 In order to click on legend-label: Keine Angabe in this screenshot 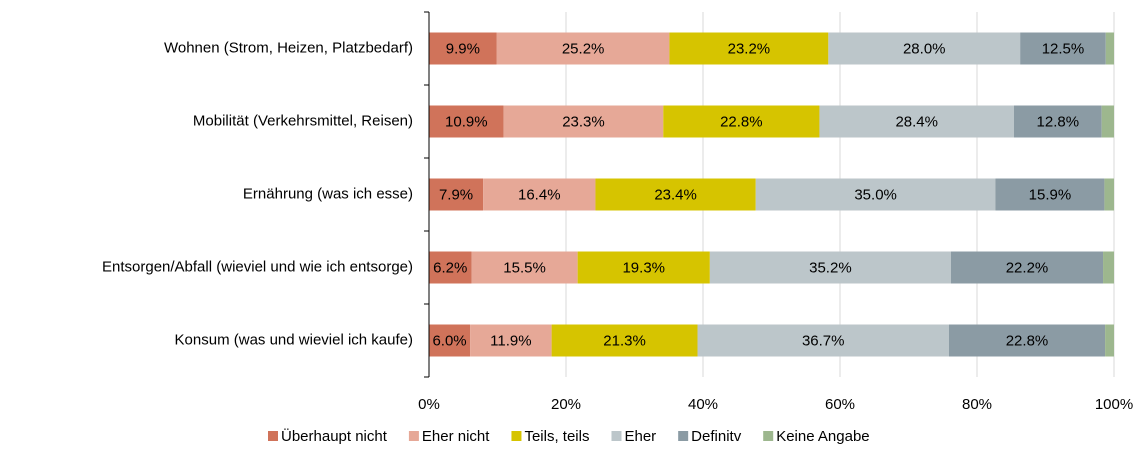, I will do `click(822, 436)`.